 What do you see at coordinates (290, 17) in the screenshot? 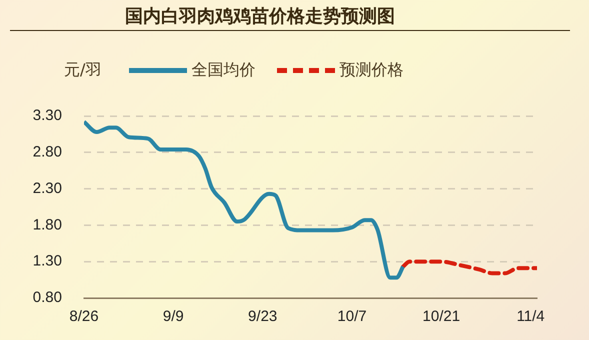
I see `chart-title: 国内白羽肉鸡鸡苗价格走势预测图` at bounding box center [290, 17].